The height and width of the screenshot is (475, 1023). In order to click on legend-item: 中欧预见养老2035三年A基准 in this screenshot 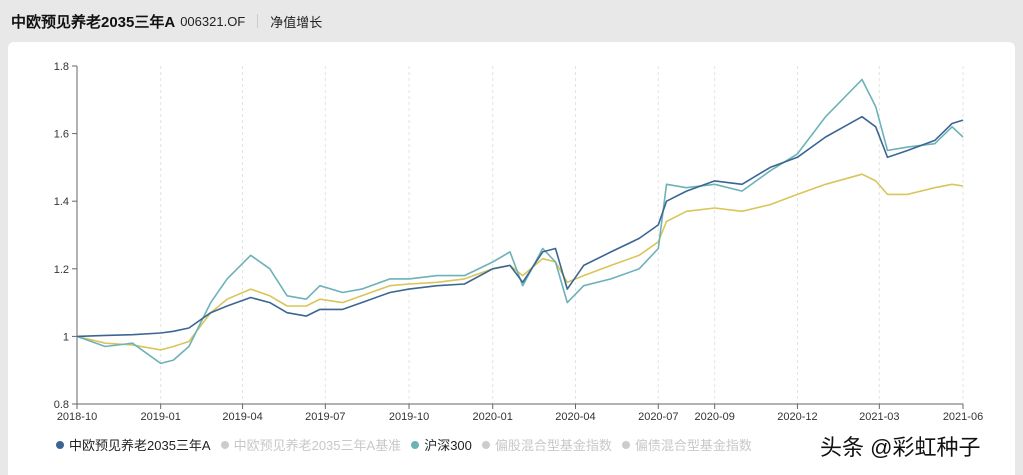, I will do `click(311, 444)`.